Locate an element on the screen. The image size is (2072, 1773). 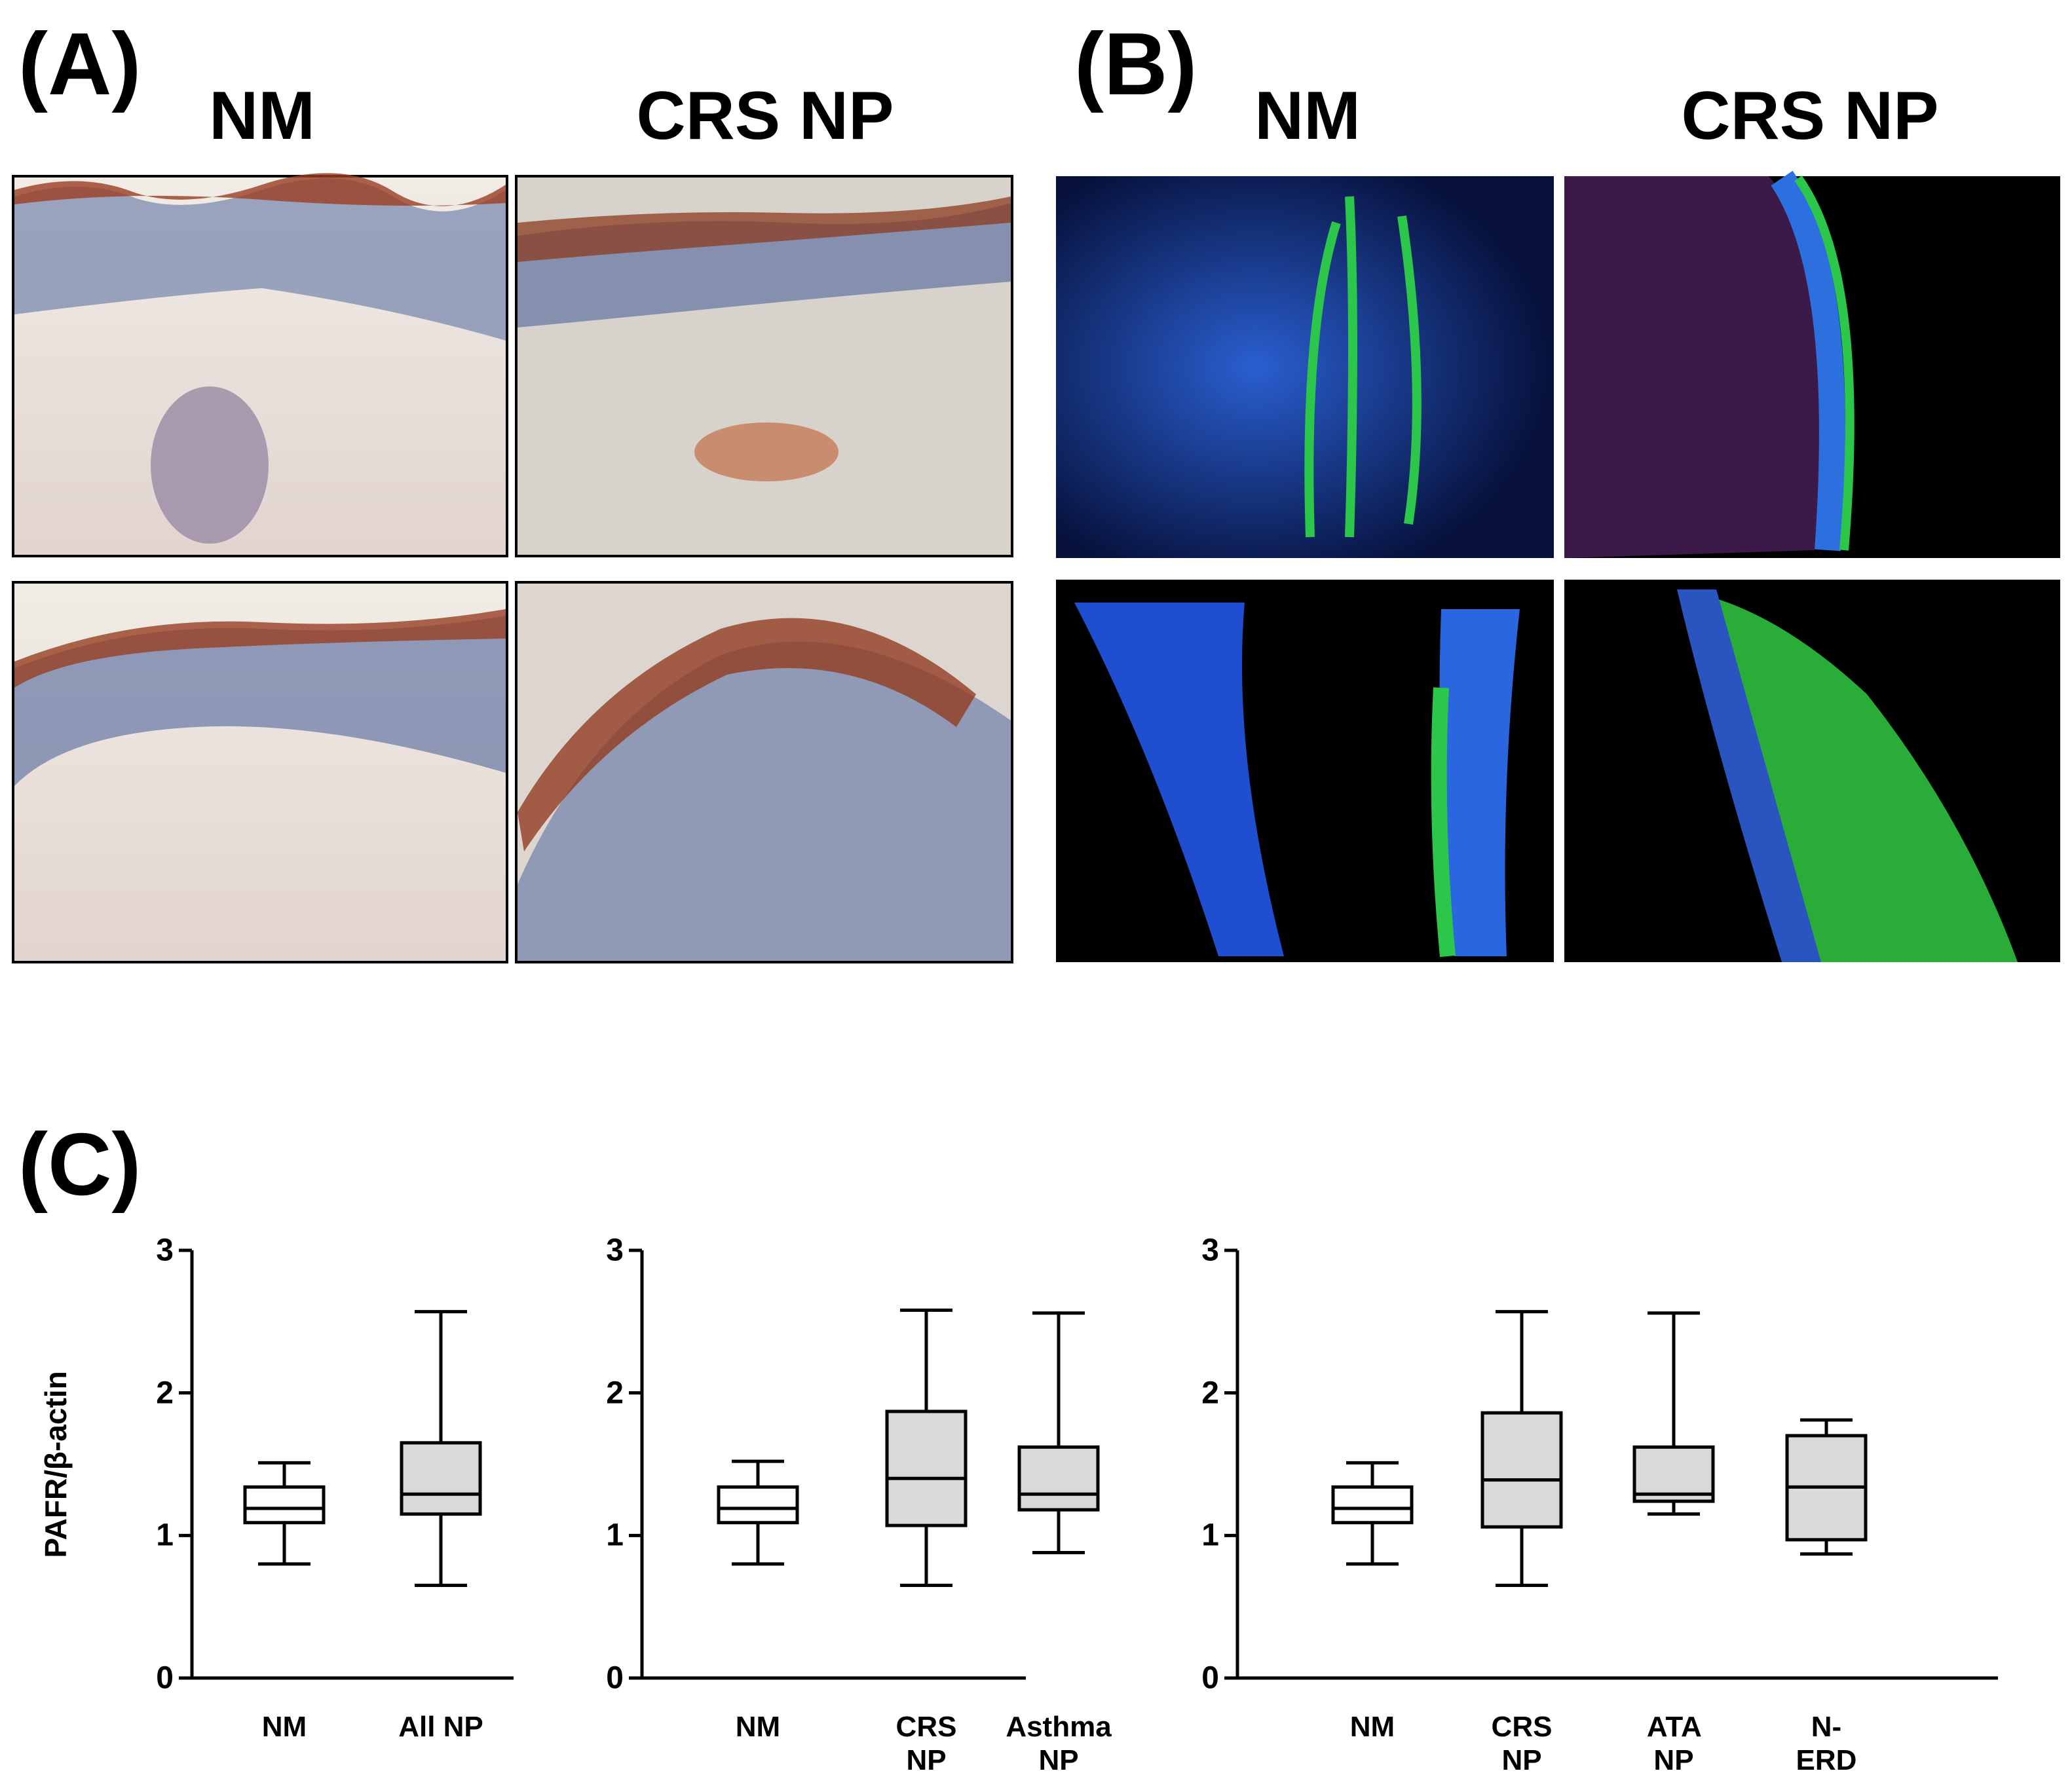
stain-red is located at coordinates (1696, 367).